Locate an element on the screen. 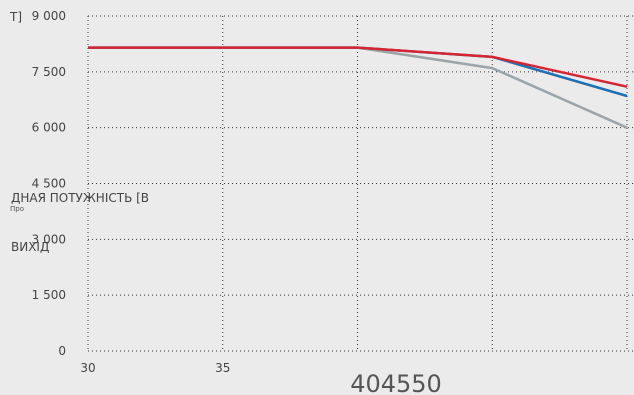 The width and height of the screenshot is (634, 395). y-axis-label-bottom: ВИХІД is located at coordinates (30, 247).